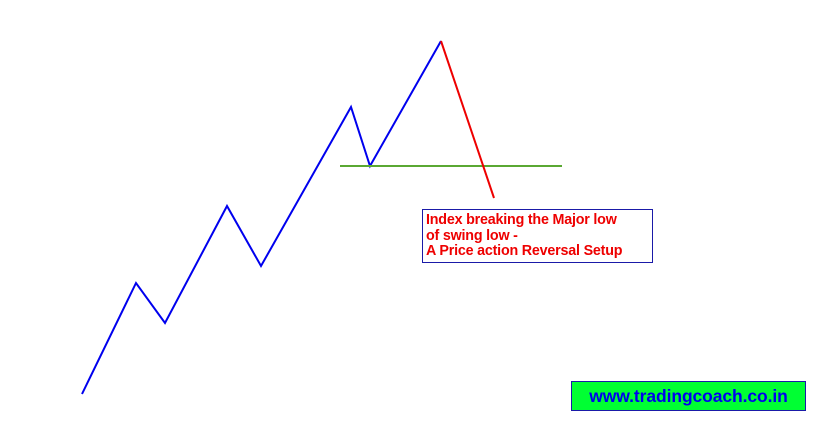 The width and height of the screenshot is (826, 422). What do you see at coordinates (521, 220) in the screenshot?
I see `annotation-line-1: Index breaking the Major low` at bounding box center [521, 220].